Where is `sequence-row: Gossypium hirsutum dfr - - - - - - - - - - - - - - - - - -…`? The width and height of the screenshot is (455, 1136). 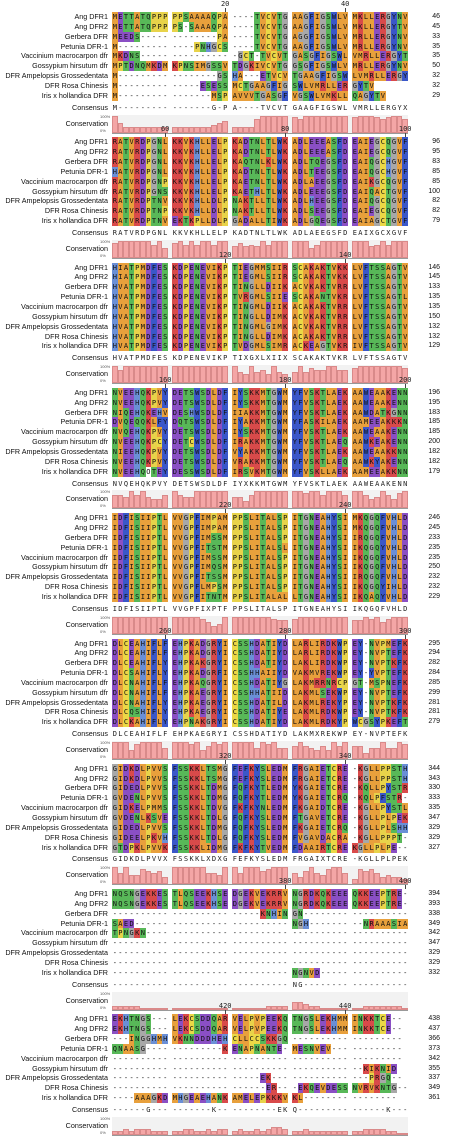
sequence-row: Gossypium hirsutum dfr - - - - - - - - - - - - - - - - - -… is located at coordinates (227, 1069).